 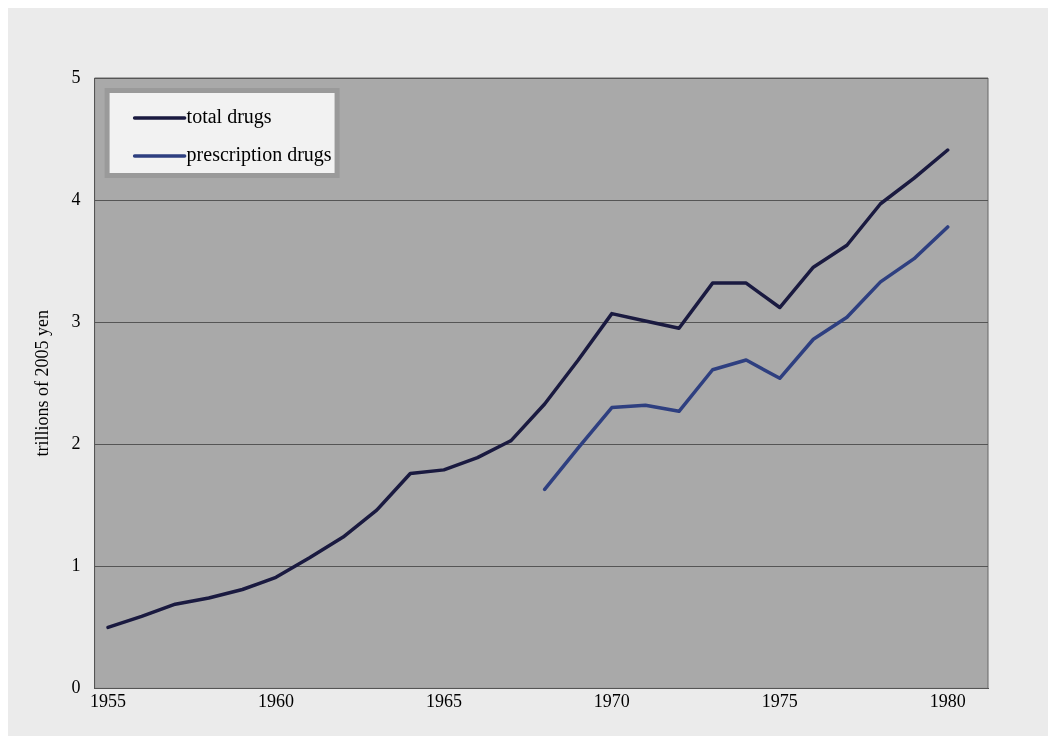 What do you see at coordinates (108, 700) in the screenshot?
I see `x-tick-label: 1955` at bounding box center [108, 700].